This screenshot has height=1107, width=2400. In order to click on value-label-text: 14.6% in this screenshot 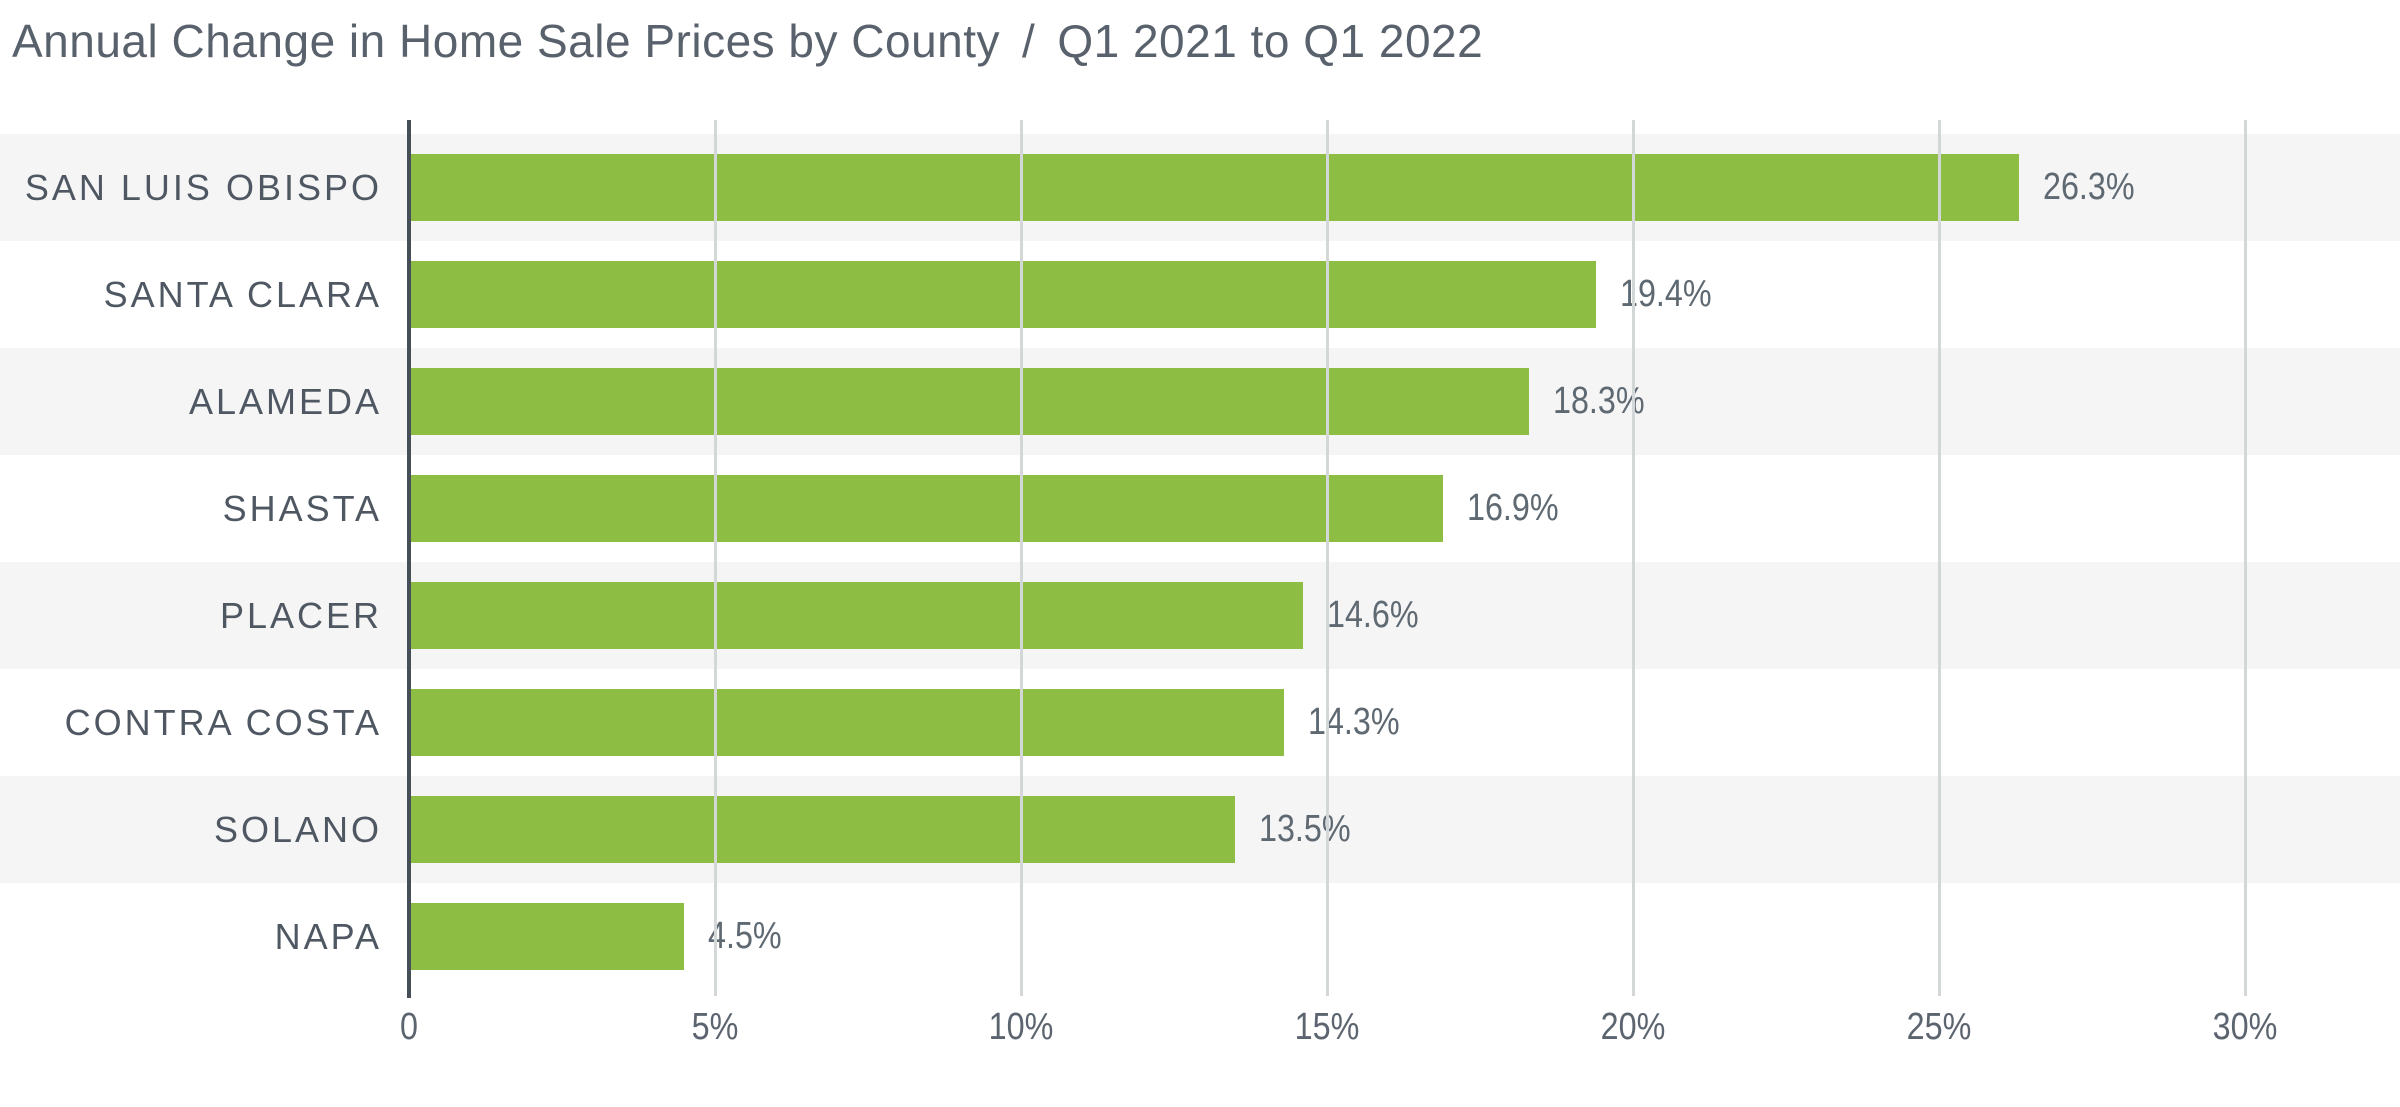, I will do `click(1372, 615)`.